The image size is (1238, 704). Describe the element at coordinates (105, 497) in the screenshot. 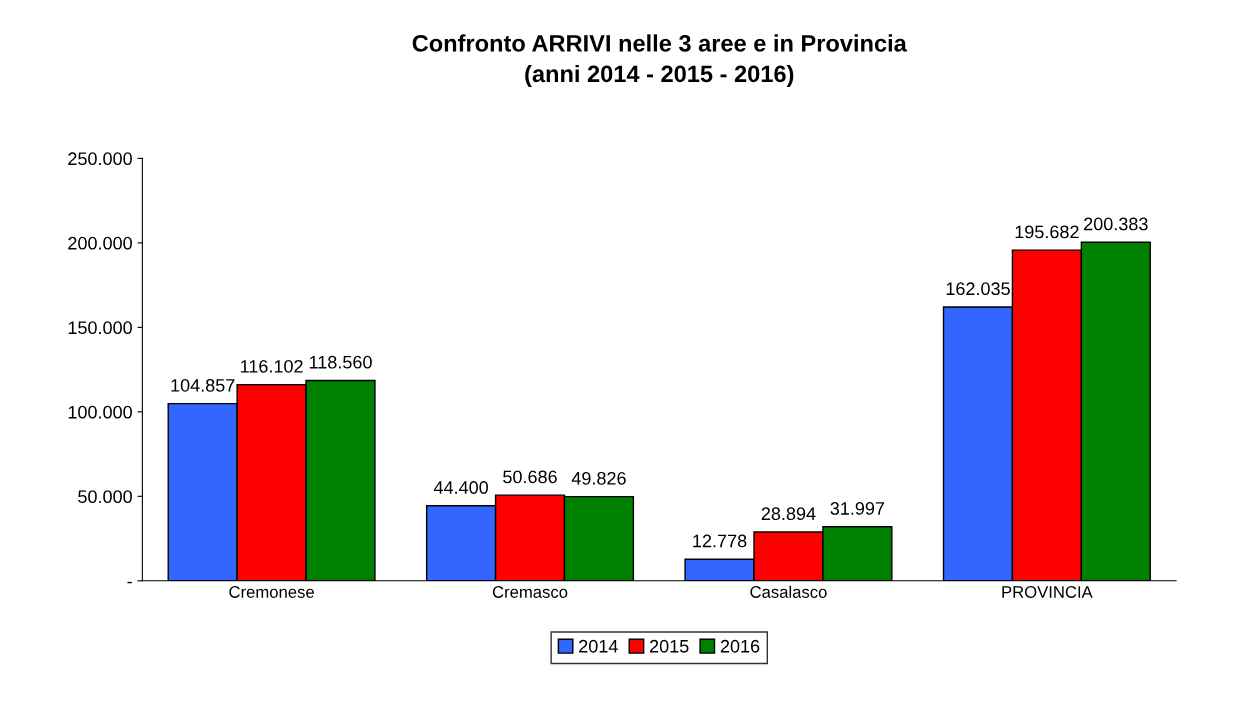

I see `y-tick-label: 50.000` at that location.